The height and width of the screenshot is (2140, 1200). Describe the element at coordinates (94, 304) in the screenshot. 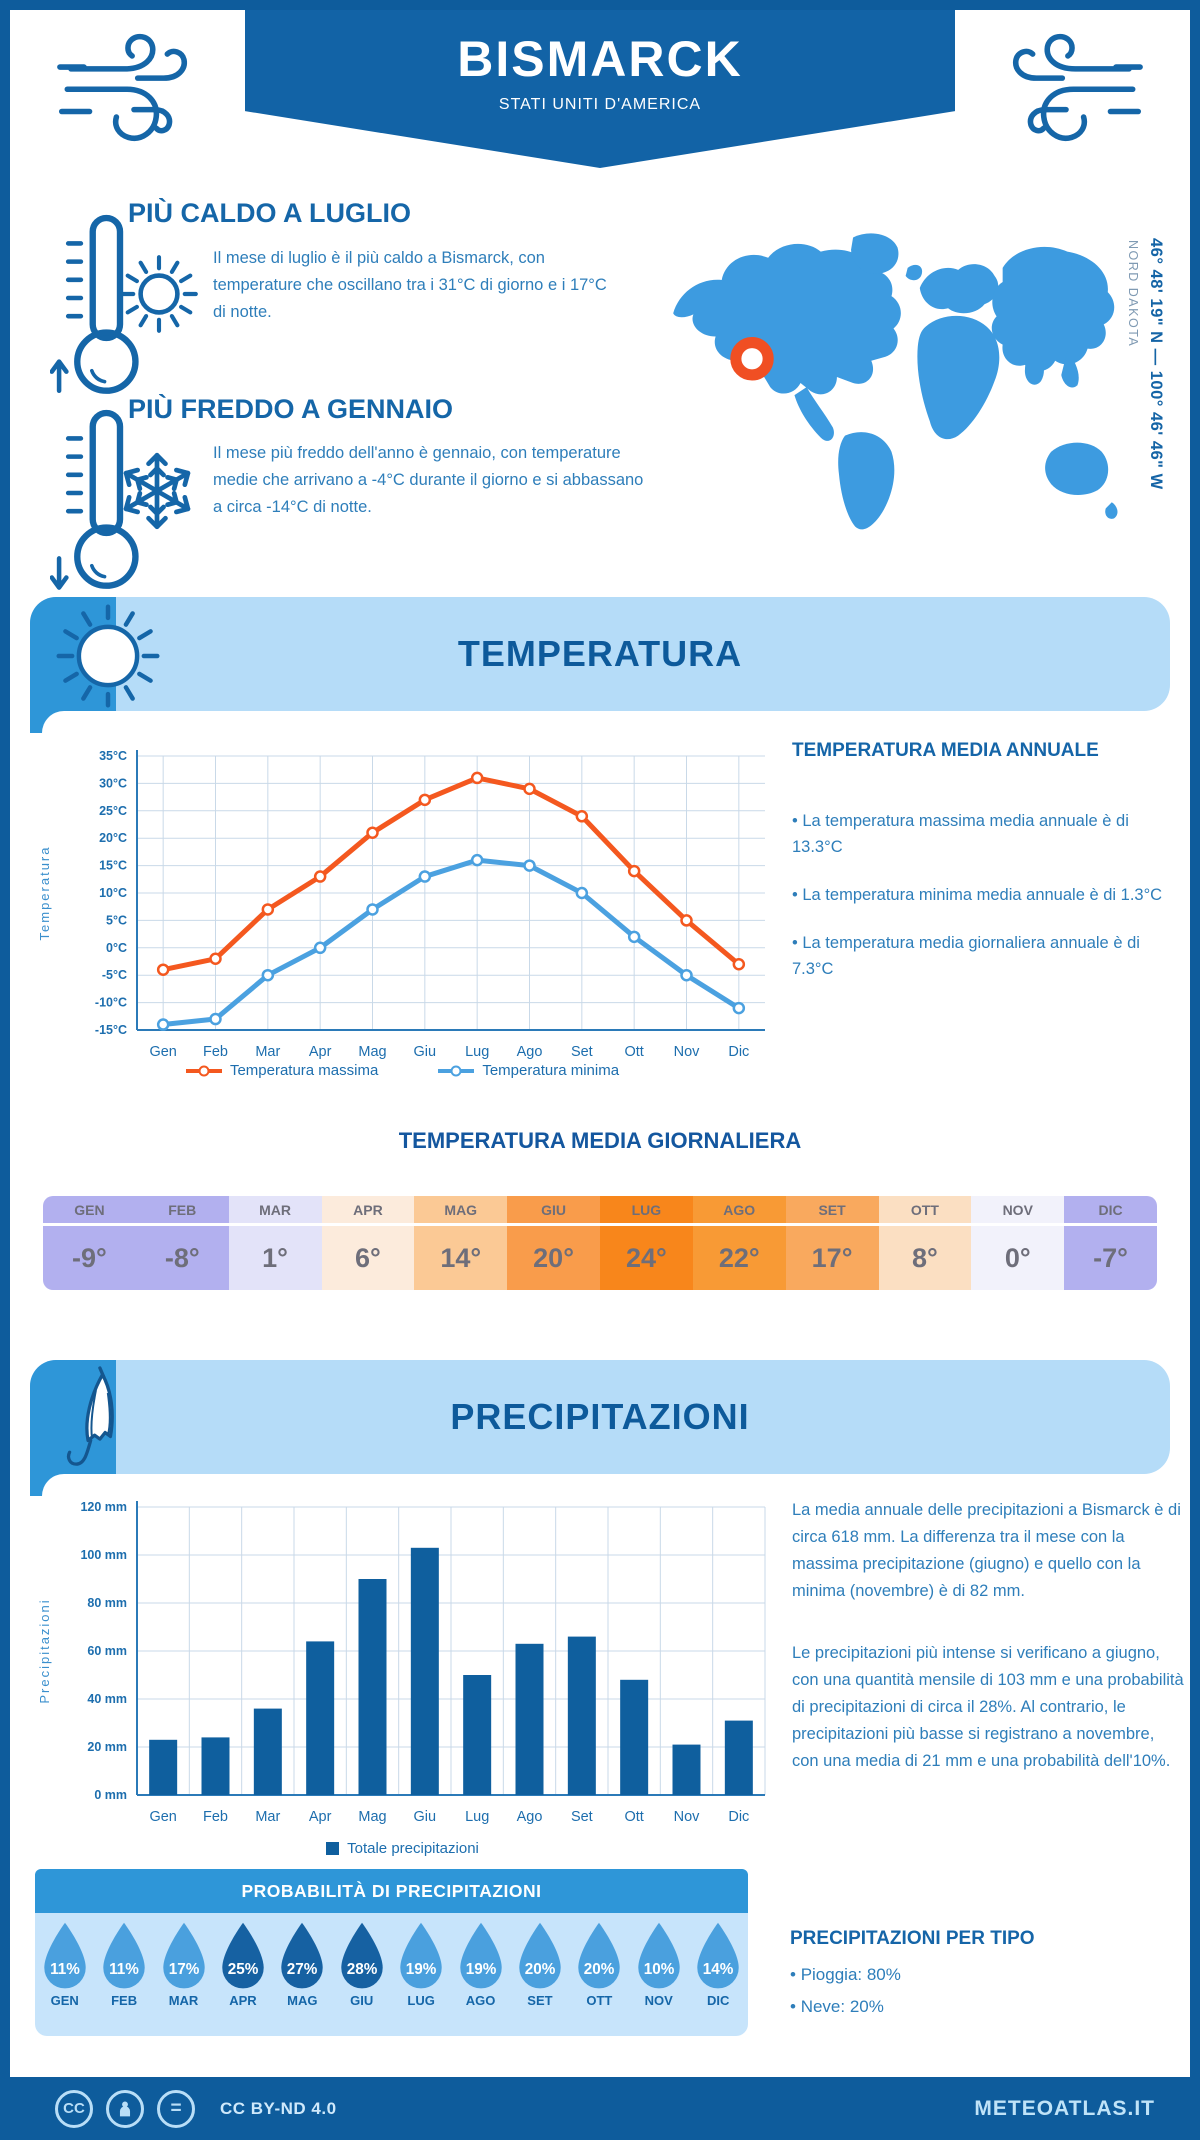

I see `thermometer-high-icon` at that location.